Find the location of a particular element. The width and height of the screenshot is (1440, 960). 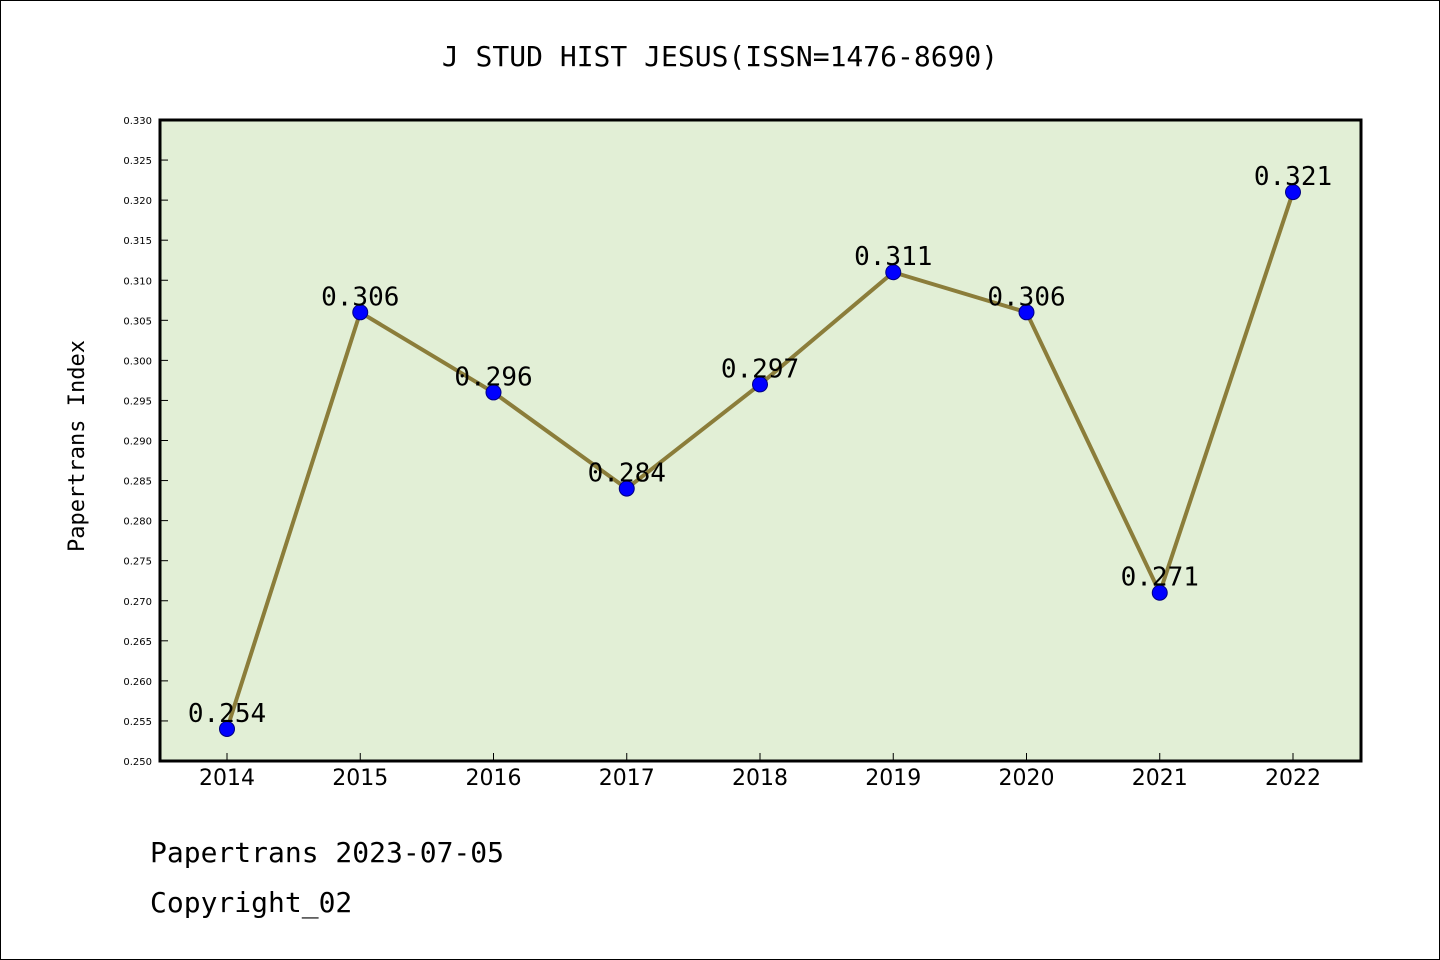

x-tick-label: 2021 is located at coordinates (1160, 778).